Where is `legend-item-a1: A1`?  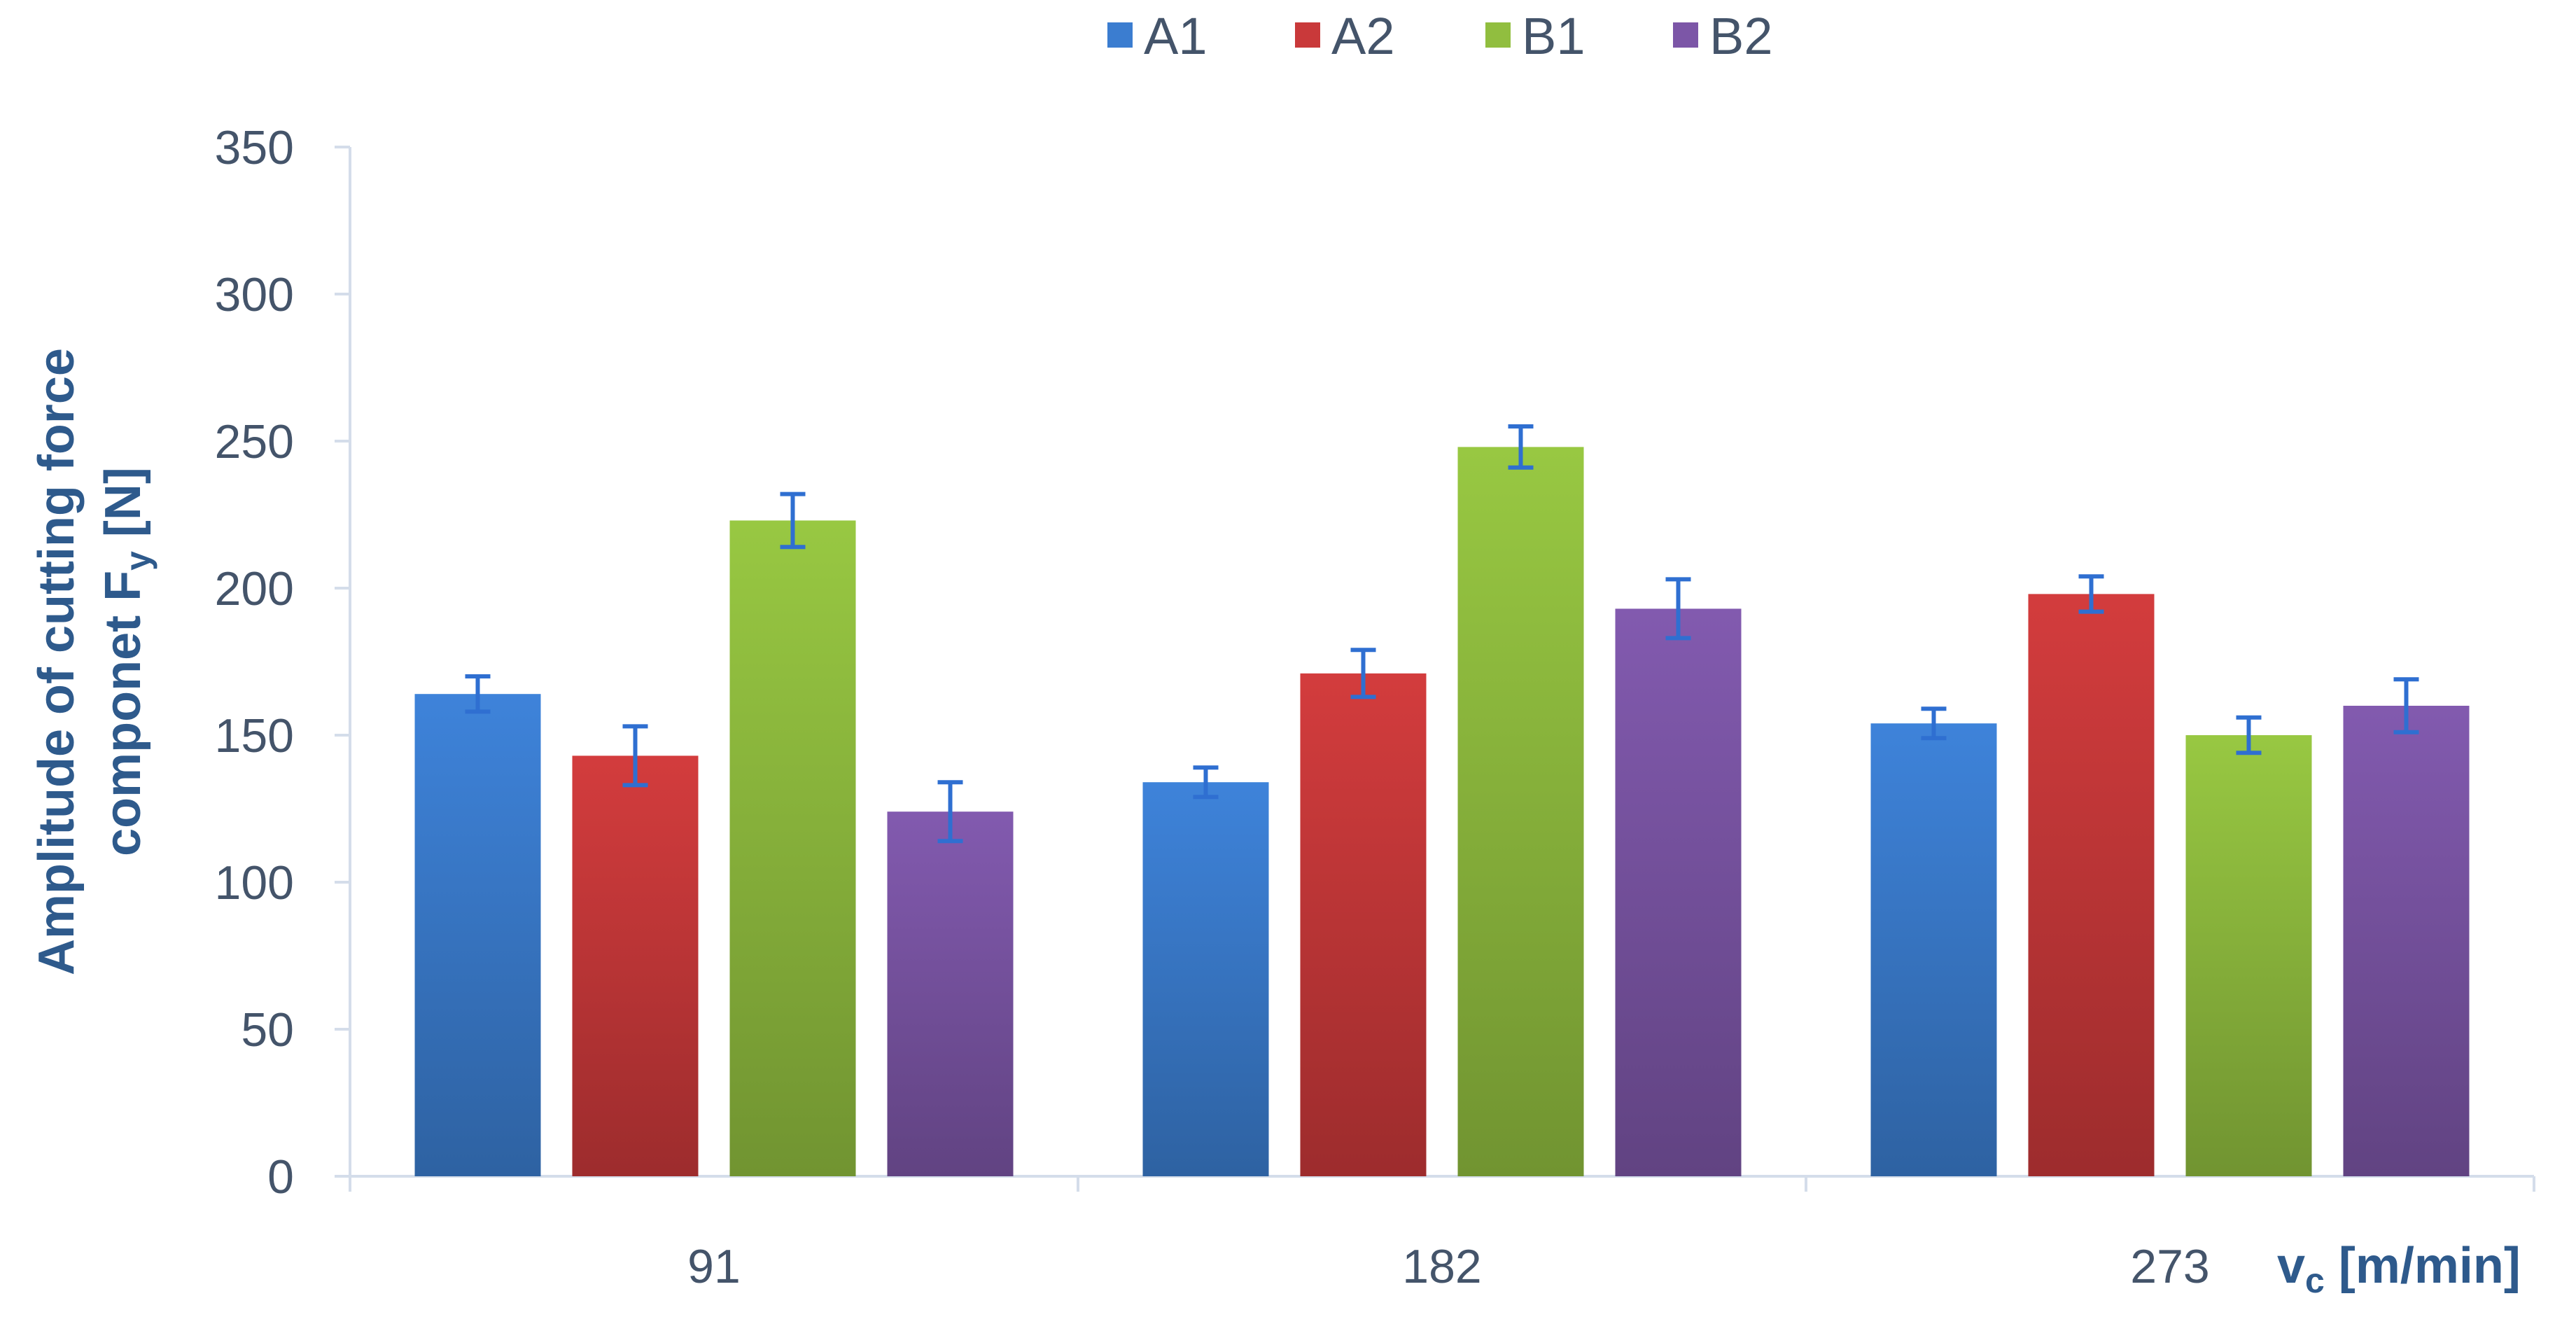
legend-item-a1: A1 is located at coordinates (1157, 36).